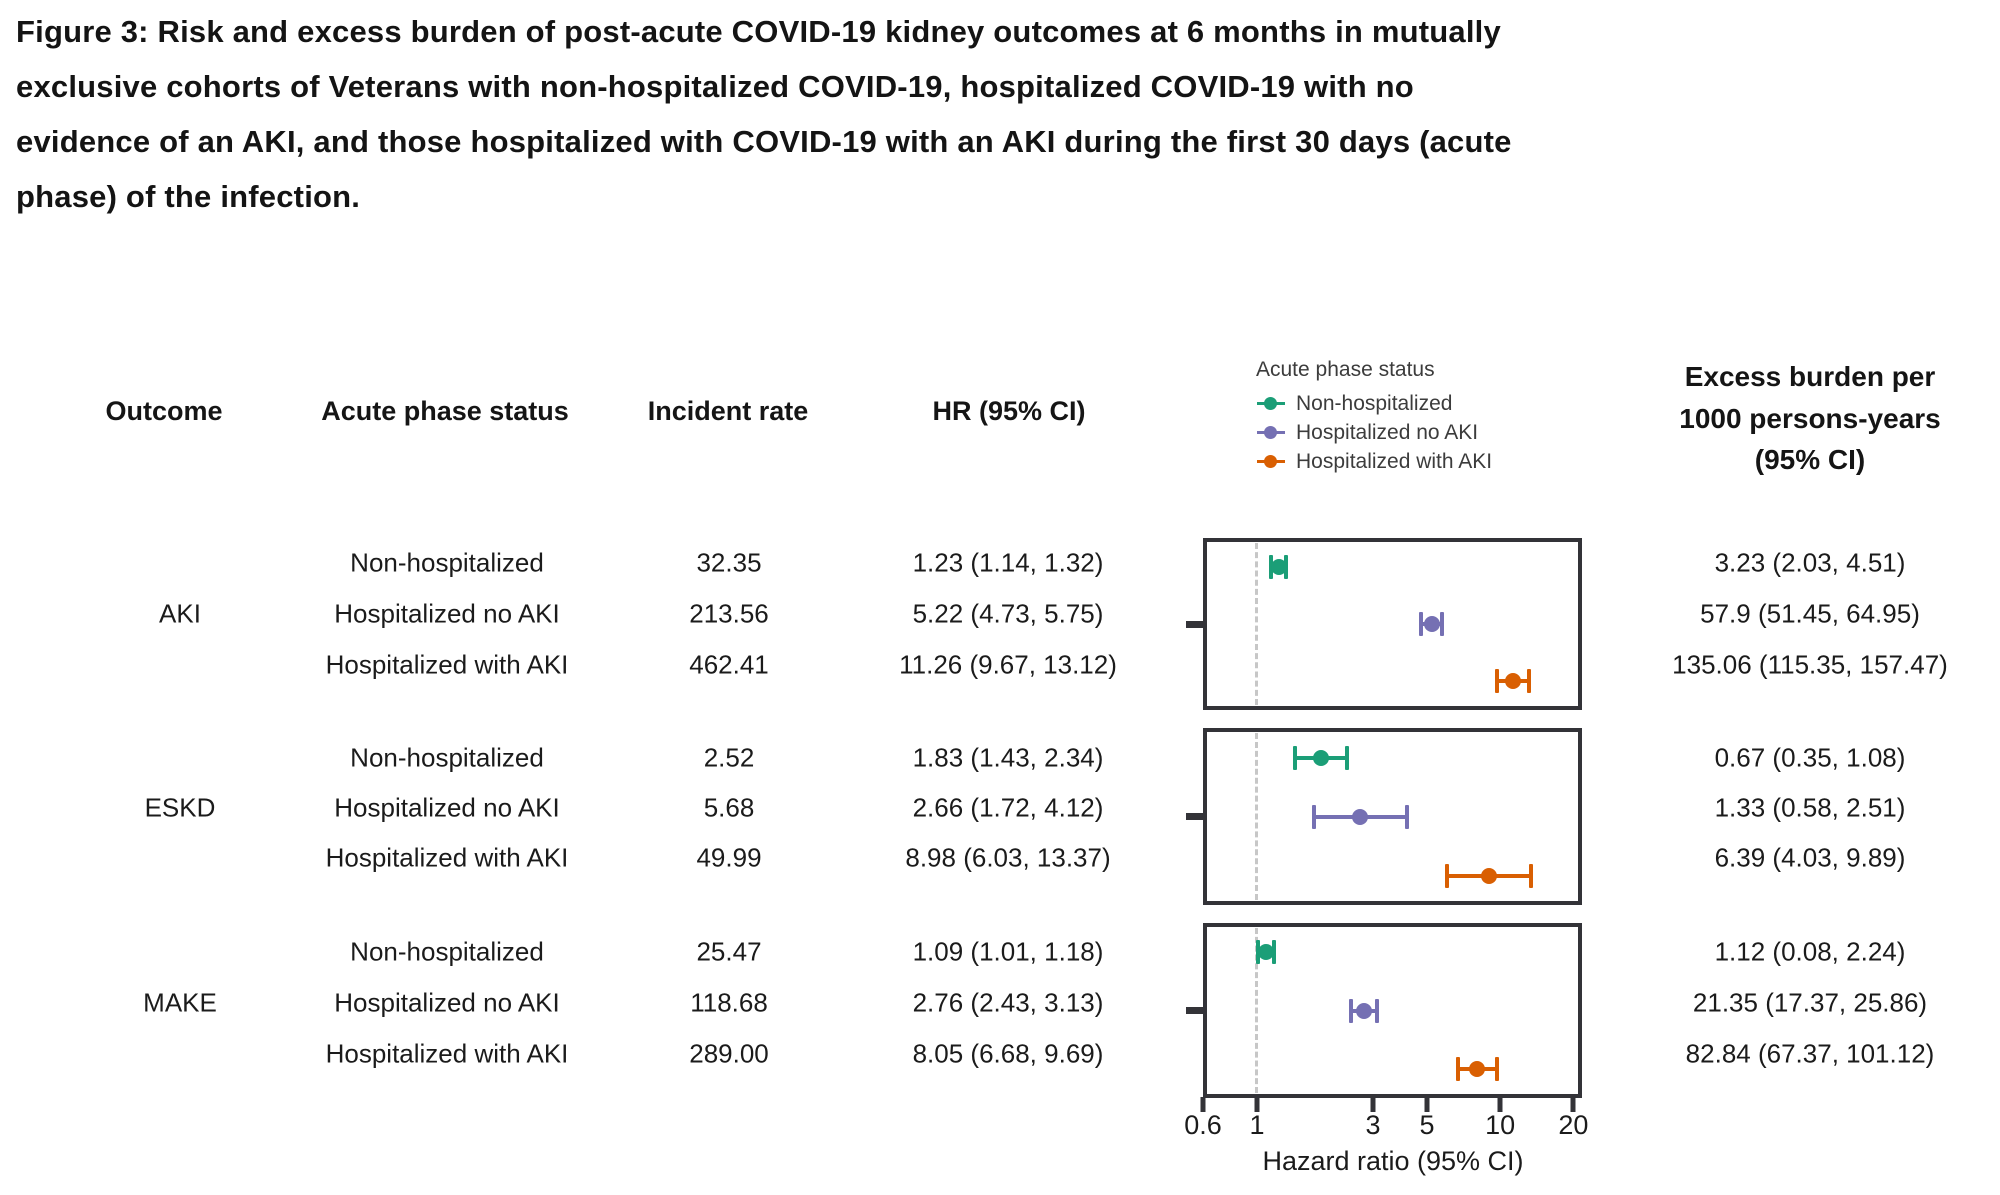  What do you see at coordinates (180, 807) in the screenshot?
I see `outcome-label: ESKD` at bounding box center [180, 807].